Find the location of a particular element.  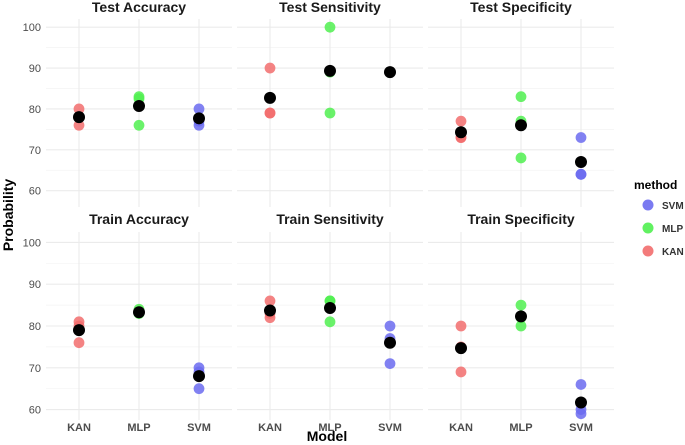

legend-label: MLP is located at coordinates (672, 229).